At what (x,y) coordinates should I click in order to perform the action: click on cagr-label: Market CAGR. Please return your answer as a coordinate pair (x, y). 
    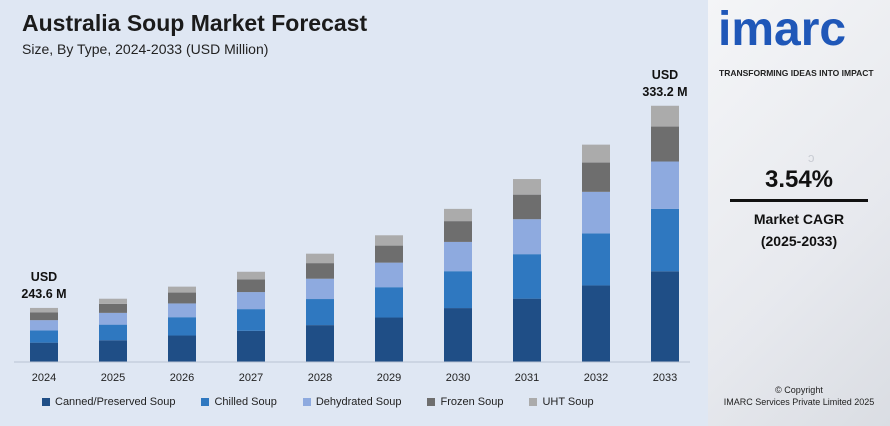
    Looking at the image, I should click on (799, 219).